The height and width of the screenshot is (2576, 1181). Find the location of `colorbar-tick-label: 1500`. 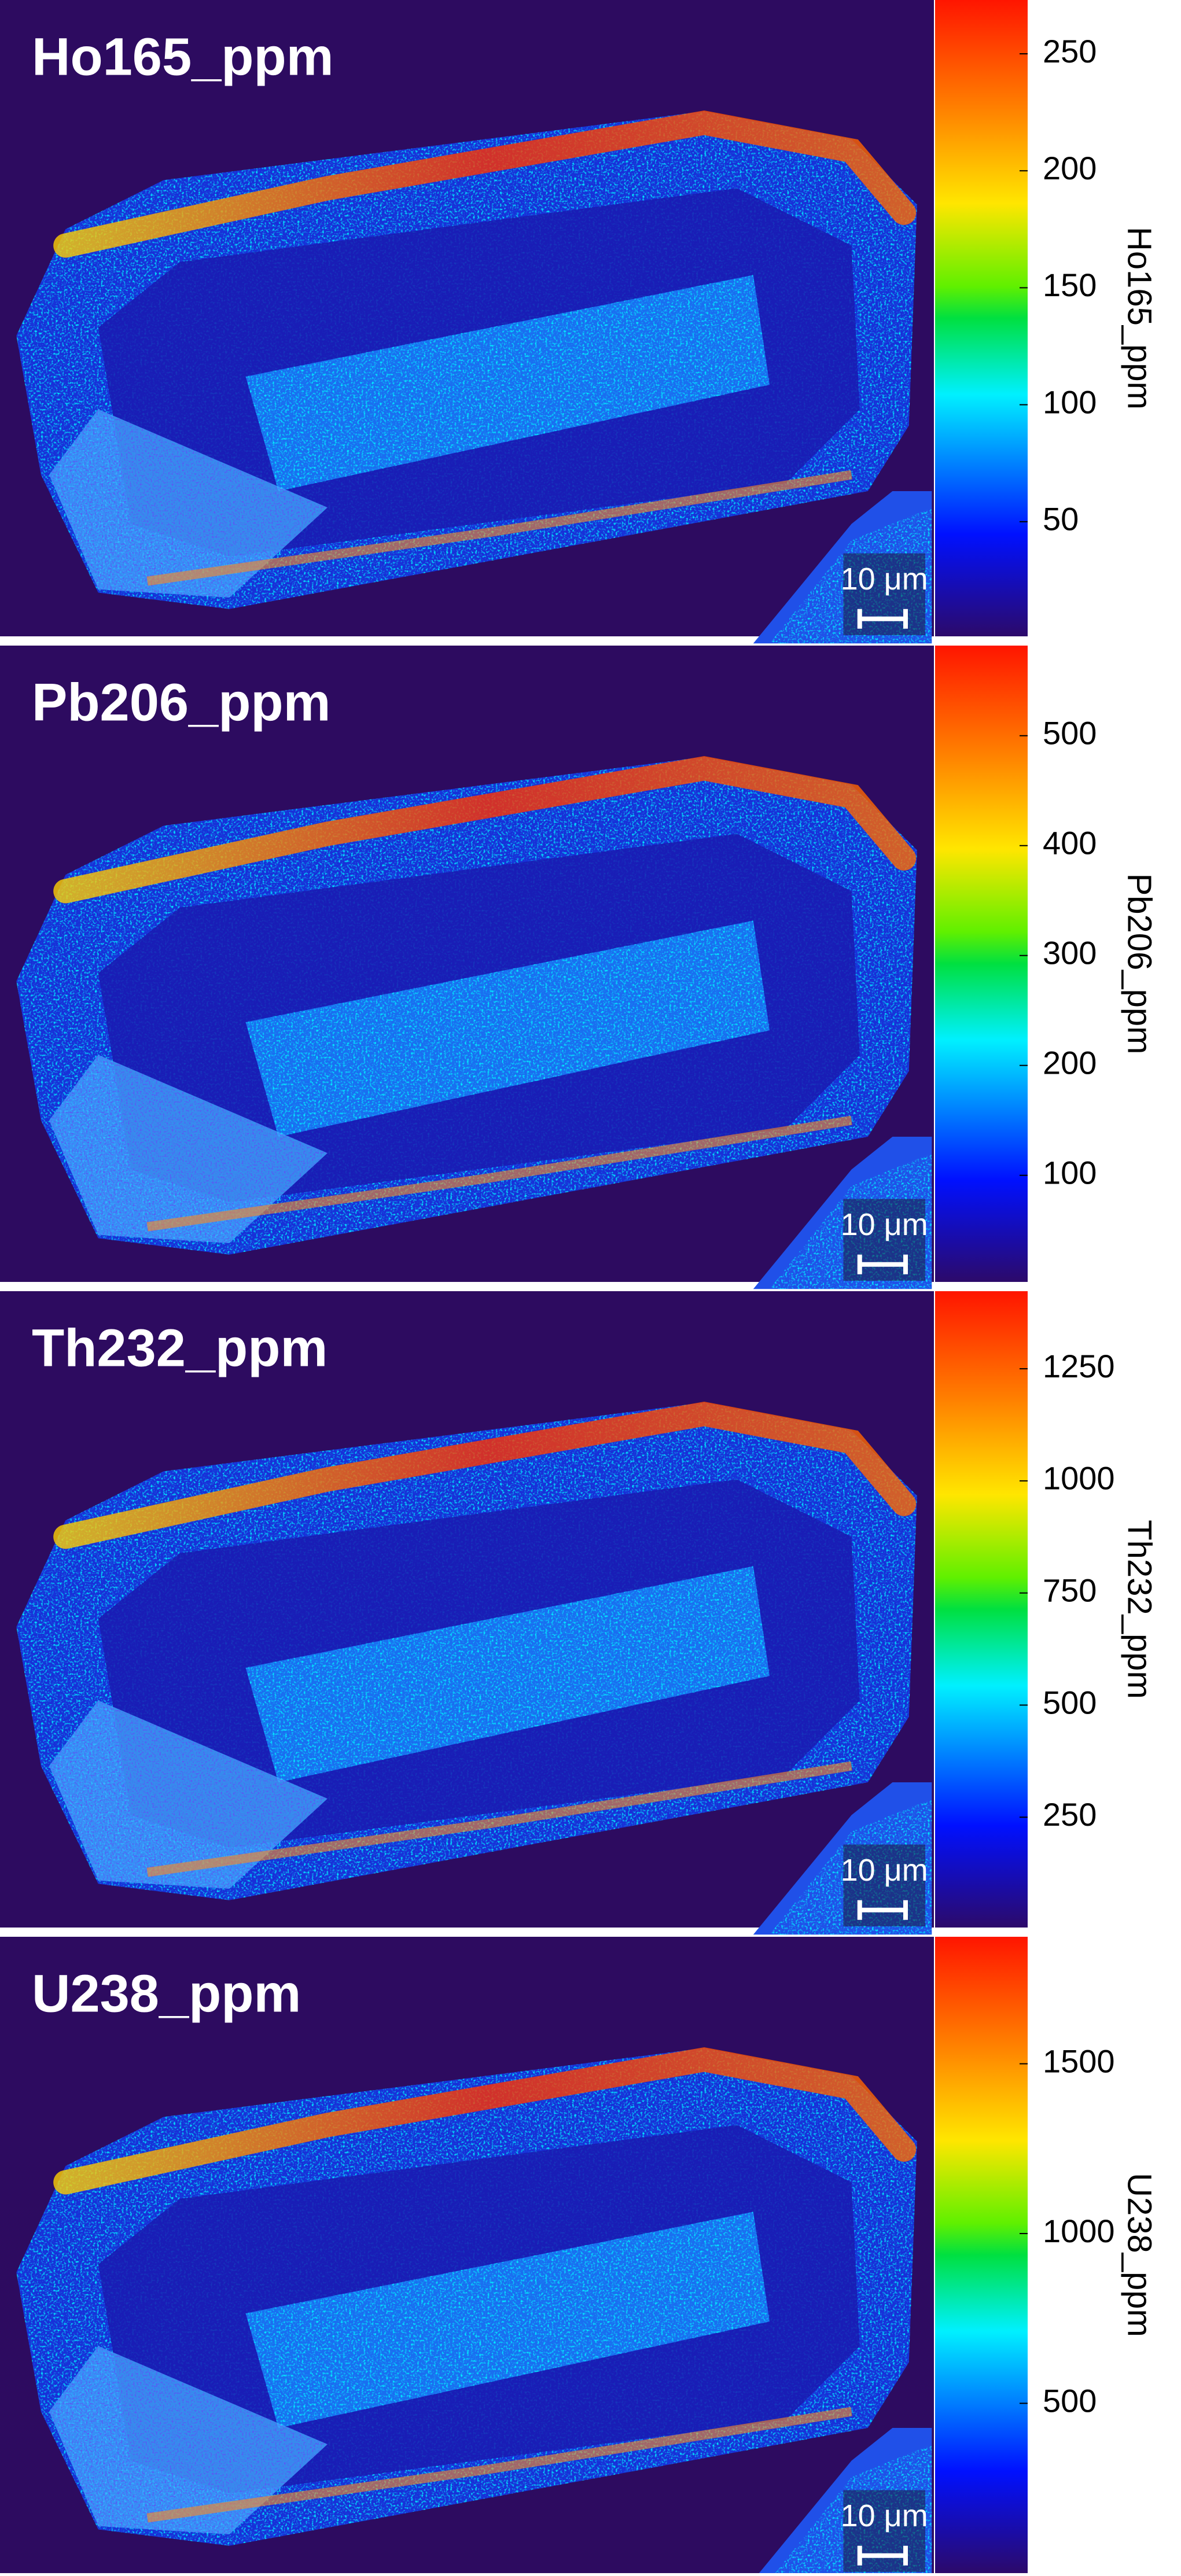

colorbar-tick-label: 1500 is located at coordinates (1079, 2061).